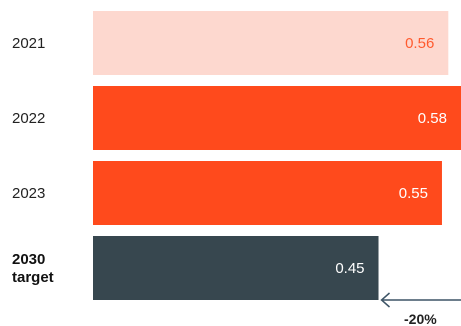 The image size is (461, 326). What do you see at coordinates (28, 43) in the screenshot?
I see `category-label-0: 2021` at bounding box center [28, 43].